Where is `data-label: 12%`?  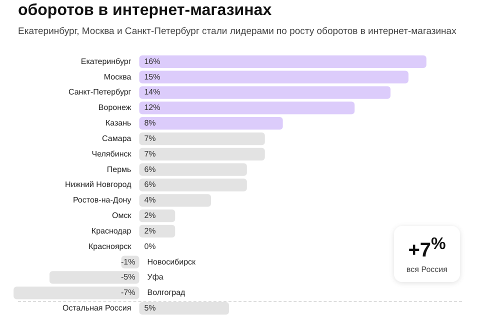 data-label: 12% is located at coordinates (152, 107).